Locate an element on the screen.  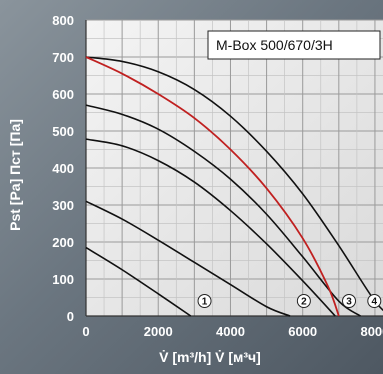
y-tick-label: 500 is located at coordinates (63, 131).